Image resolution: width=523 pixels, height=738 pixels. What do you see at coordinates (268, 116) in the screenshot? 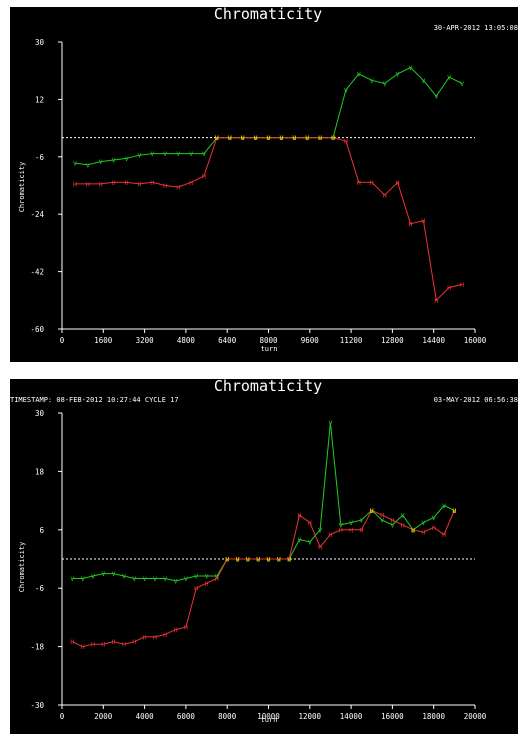
I see `series-line-v` at bounding box center [268, 116].